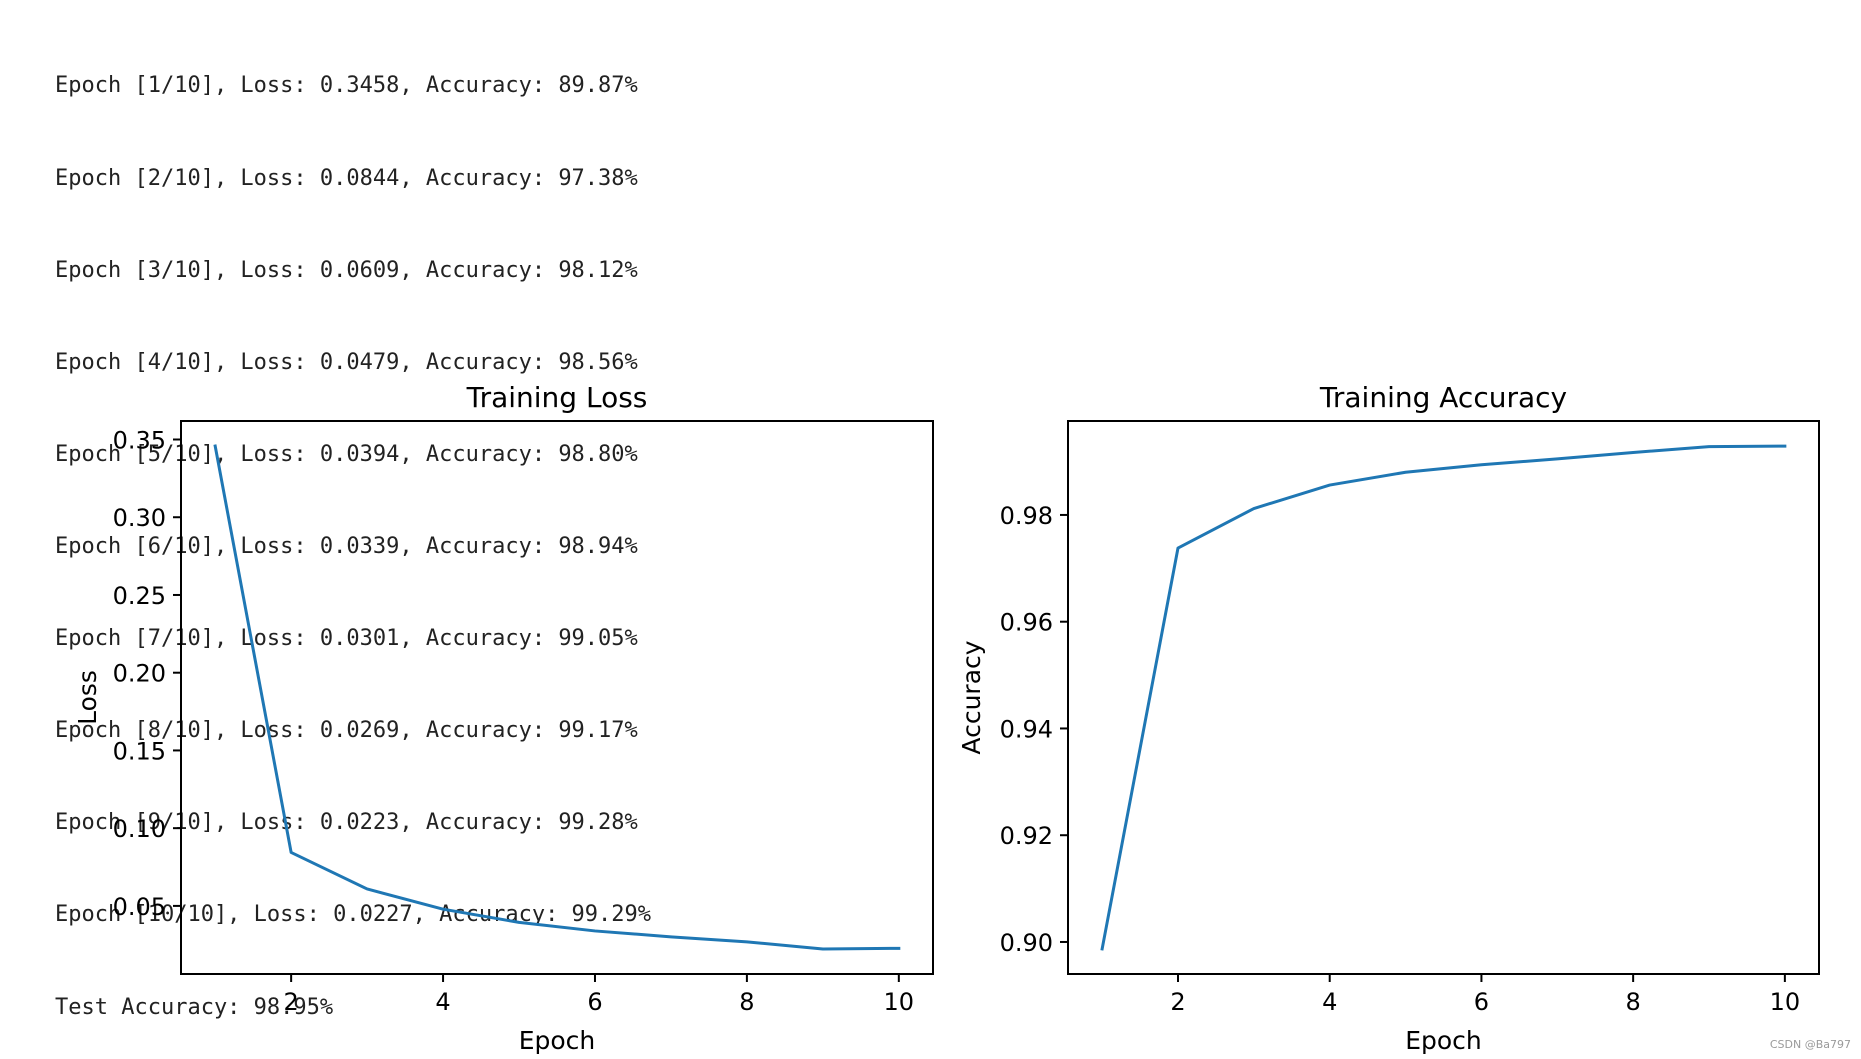 The image size is (1861, 1059). Describe the element at coordinates (139, 674) in the screenshot. I see `y-tick-label: 0.20` at that location.